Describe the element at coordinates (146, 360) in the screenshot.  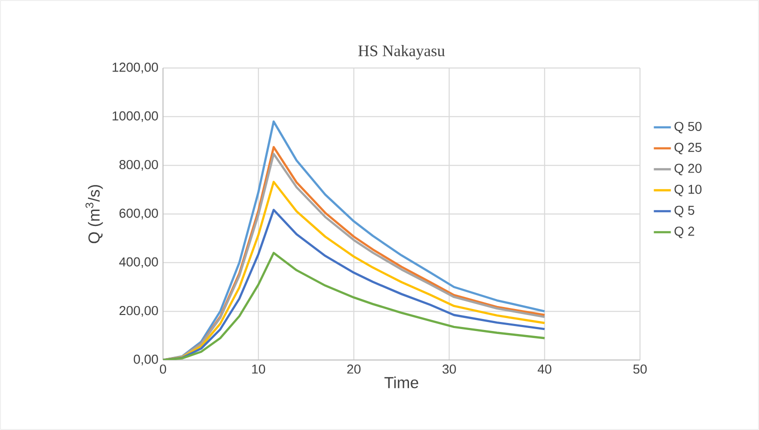
I see `y-tick-label: 0,00` at that location.